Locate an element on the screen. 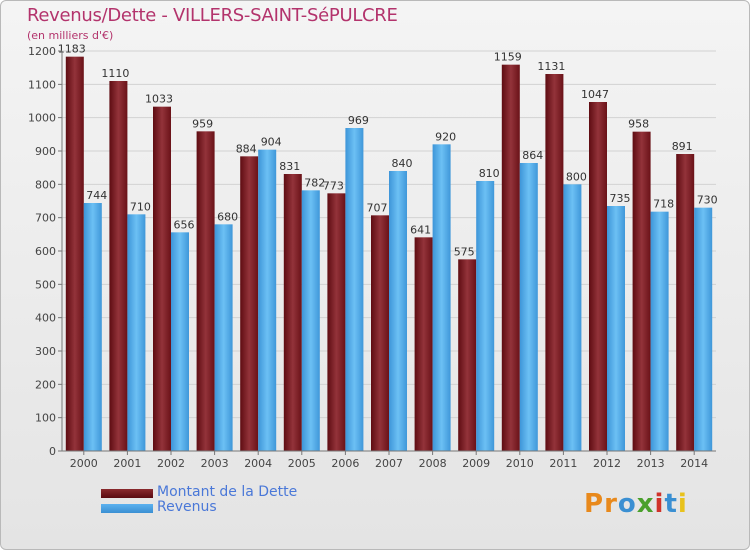 Image resolution: width=750 pixels, height=550 pixels. y-tick-label: 700 is located at coordinates (45, 218).